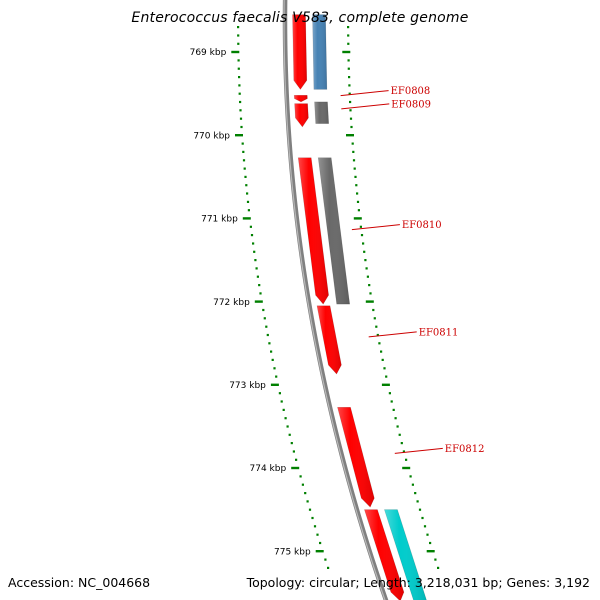 The image size is (600, 600). I want to click on tick-label: 770 kbp, so click(211, 136).